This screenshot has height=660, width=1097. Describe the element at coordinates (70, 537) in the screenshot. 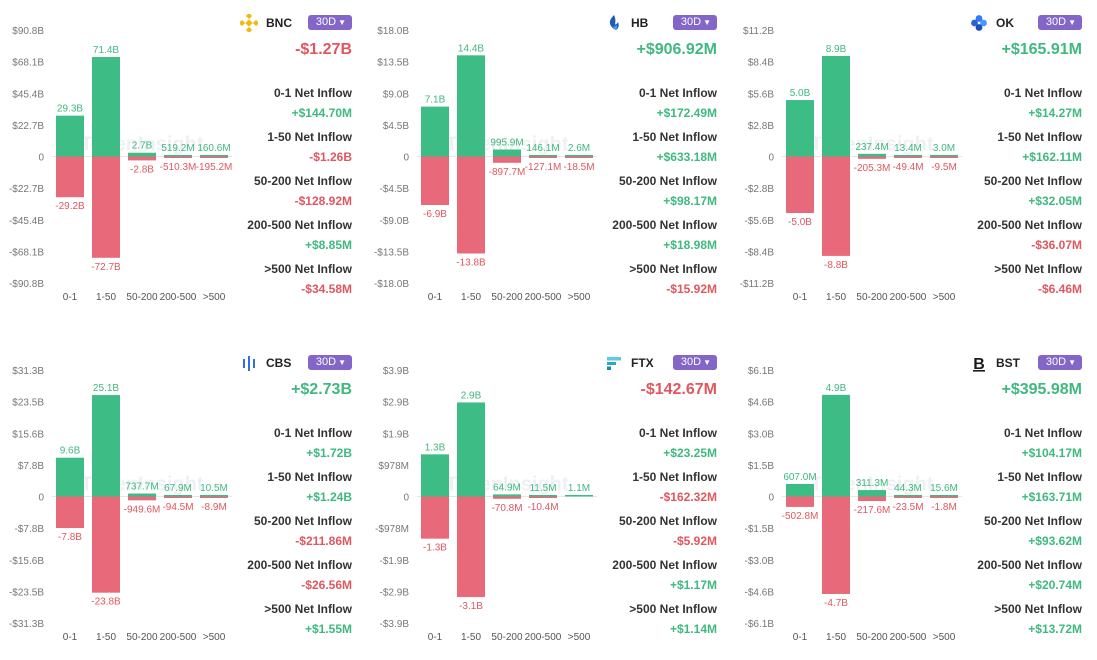

I see `outflow-bar-label: -7.8B` at that location.